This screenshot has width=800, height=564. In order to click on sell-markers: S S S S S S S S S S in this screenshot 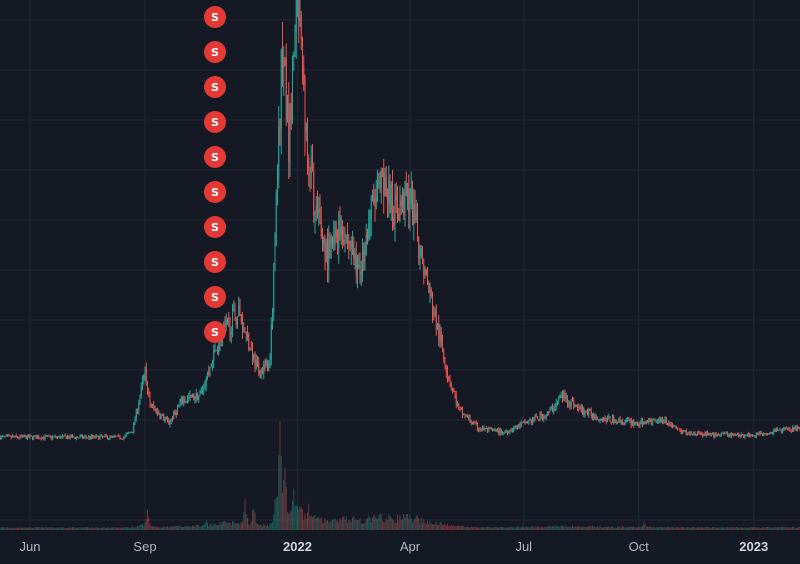, I will do `click(215, 174)`.